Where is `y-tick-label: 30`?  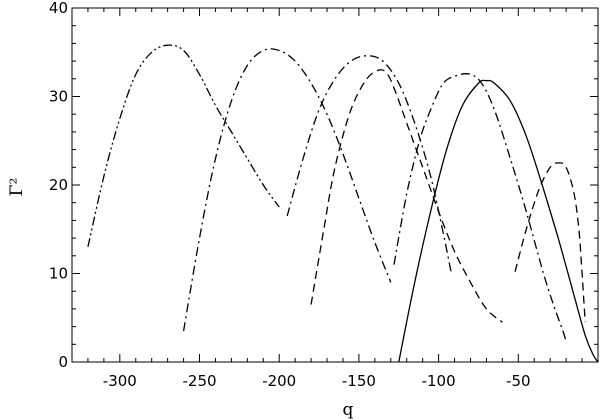
y-tick-label: 30 is located at coordinates (58, 97).